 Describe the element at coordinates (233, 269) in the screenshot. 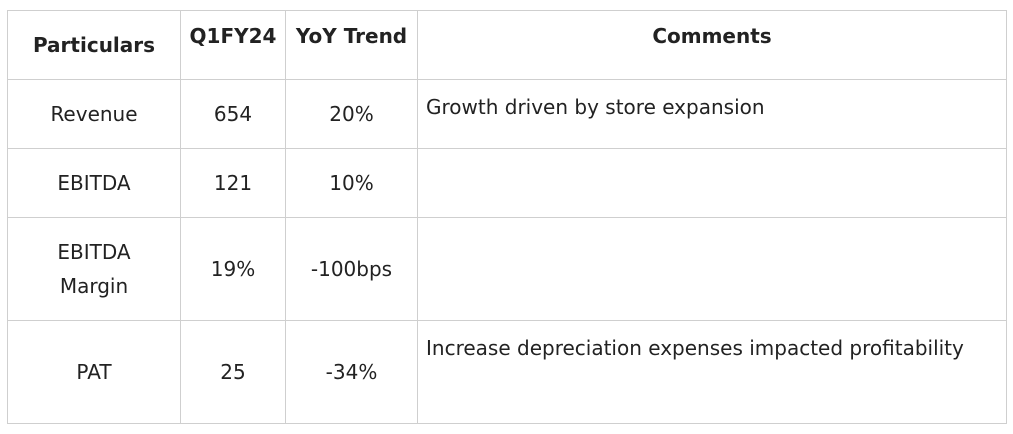

I see `table-cell: 19%` at that location.